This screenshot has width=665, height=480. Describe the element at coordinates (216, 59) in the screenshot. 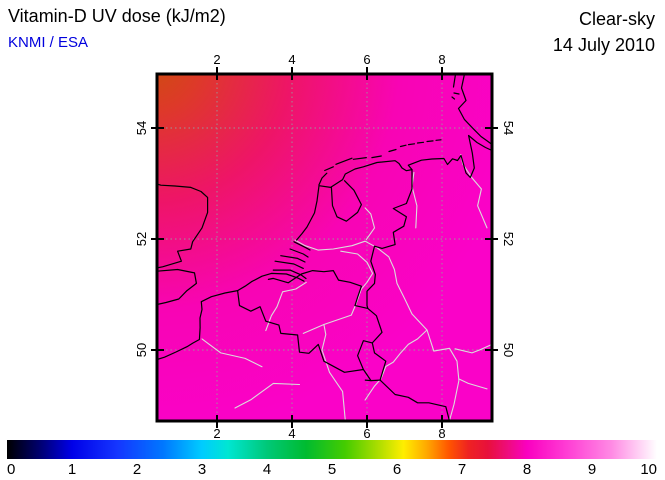

I see `lon-label-top-2: 2` at that location.